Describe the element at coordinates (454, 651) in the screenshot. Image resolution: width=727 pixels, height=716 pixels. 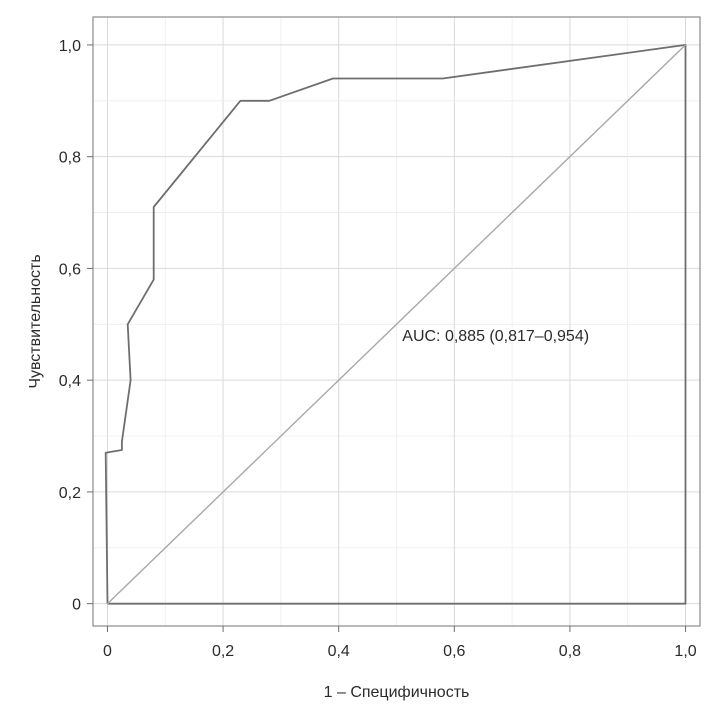
I see `x-tick-label: 0,6` at that location.